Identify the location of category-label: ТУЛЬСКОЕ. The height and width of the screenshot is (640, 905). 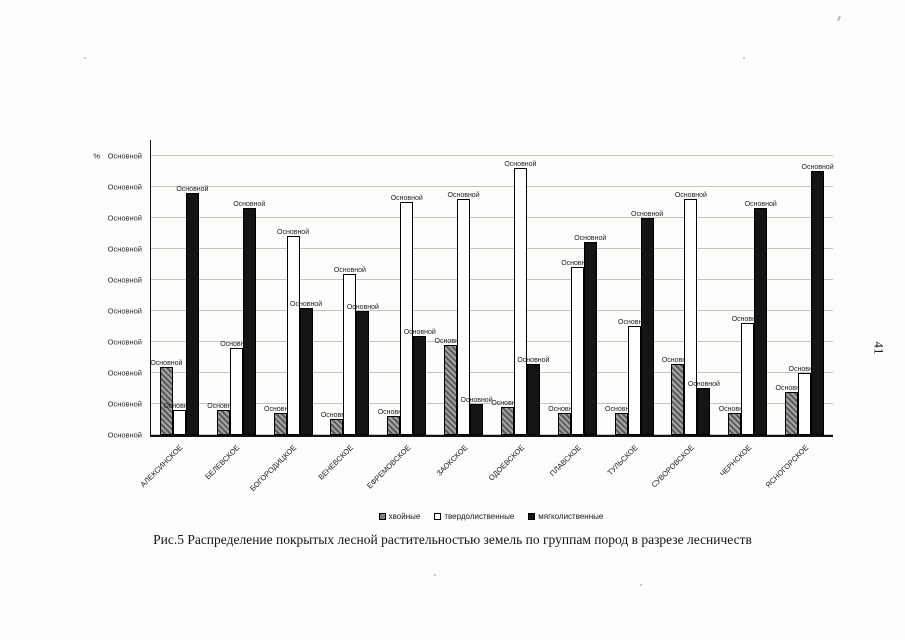
(622, 460).